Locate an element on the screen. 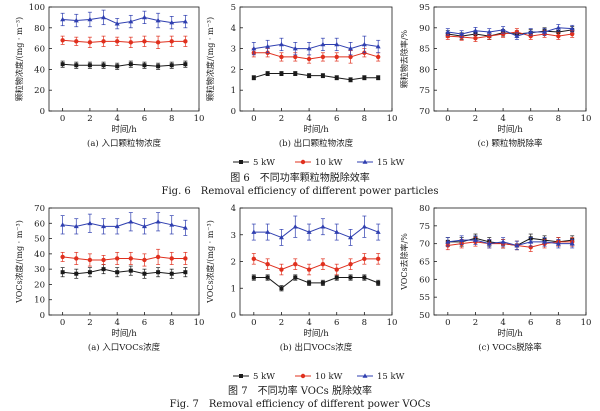 Image resolution: width=600 pixels, height=411 pixels. panel-caption: (b) 出口颗粒物浓度 is located at coordinates (316, 143).